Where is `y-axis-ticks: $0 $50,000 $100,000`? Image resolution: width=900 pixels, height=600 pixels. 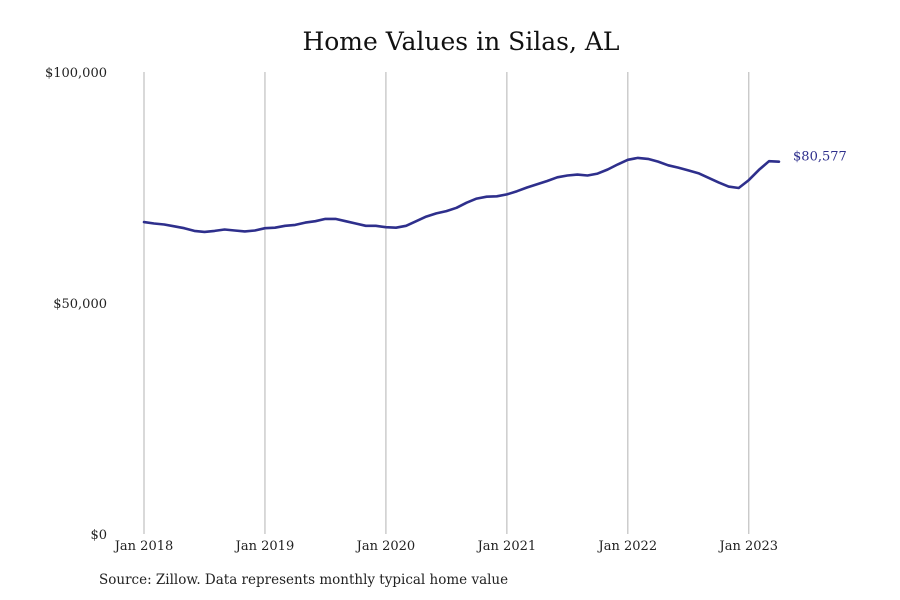 y-axis-ticks: $0 $50,000 $100,000 is located at coordinates (76, 304).